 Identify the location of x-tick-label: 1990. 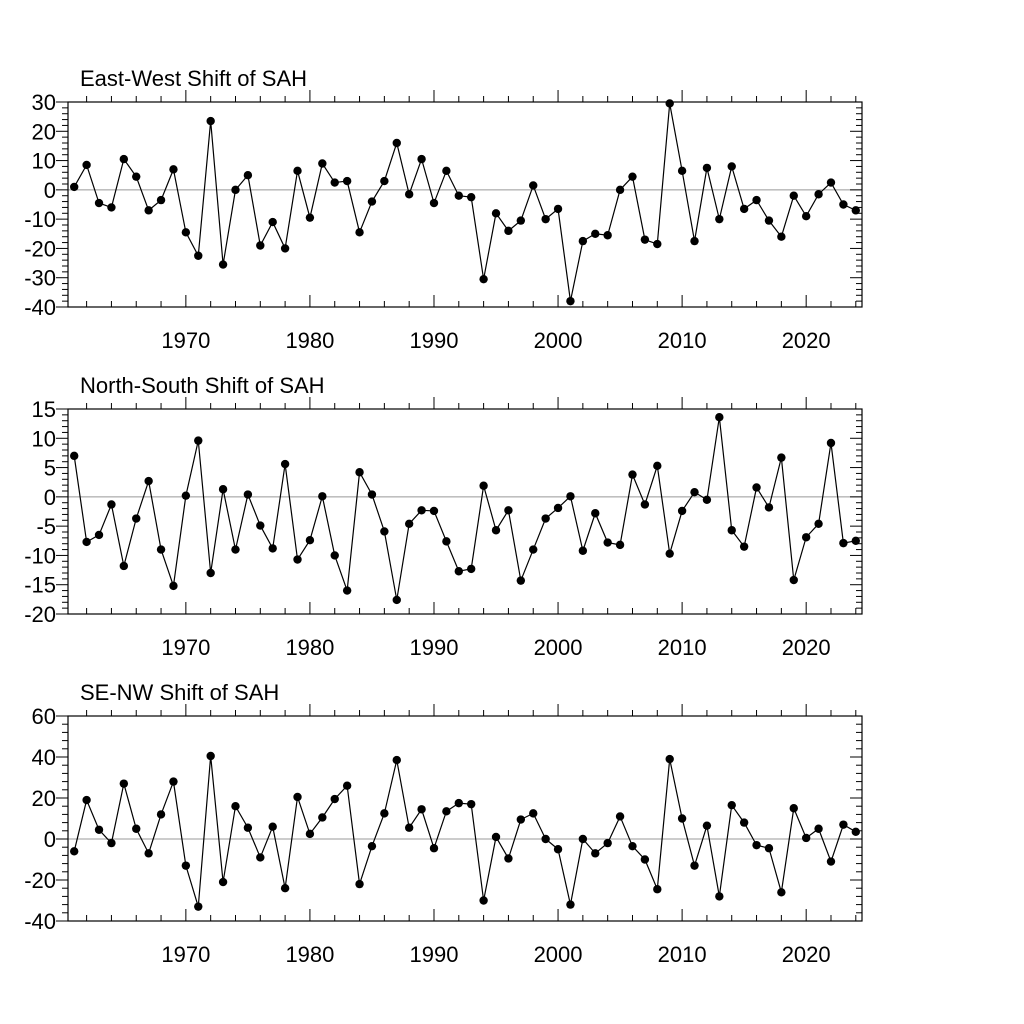
(434, 954).